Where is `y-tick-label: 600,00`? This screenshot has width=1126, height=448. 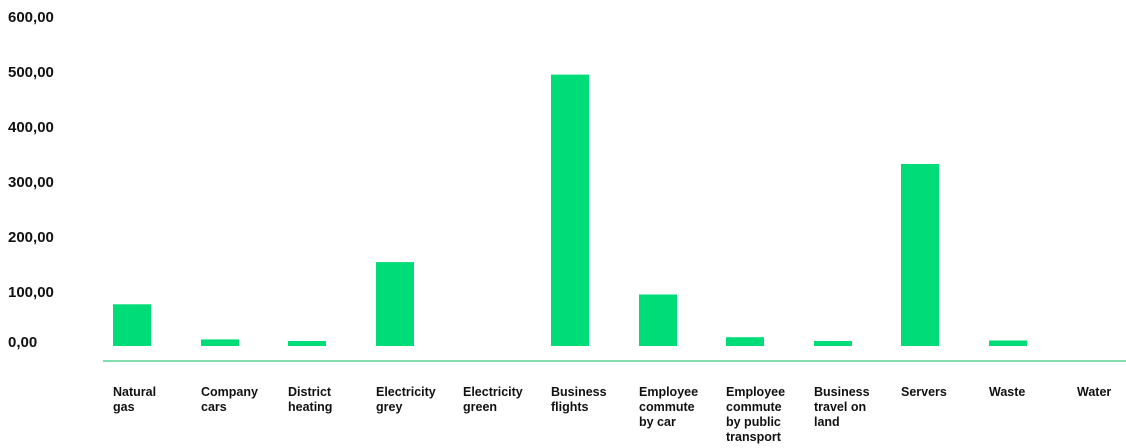 y-tick-label: 600,00 is located at coordinates (31, 17).